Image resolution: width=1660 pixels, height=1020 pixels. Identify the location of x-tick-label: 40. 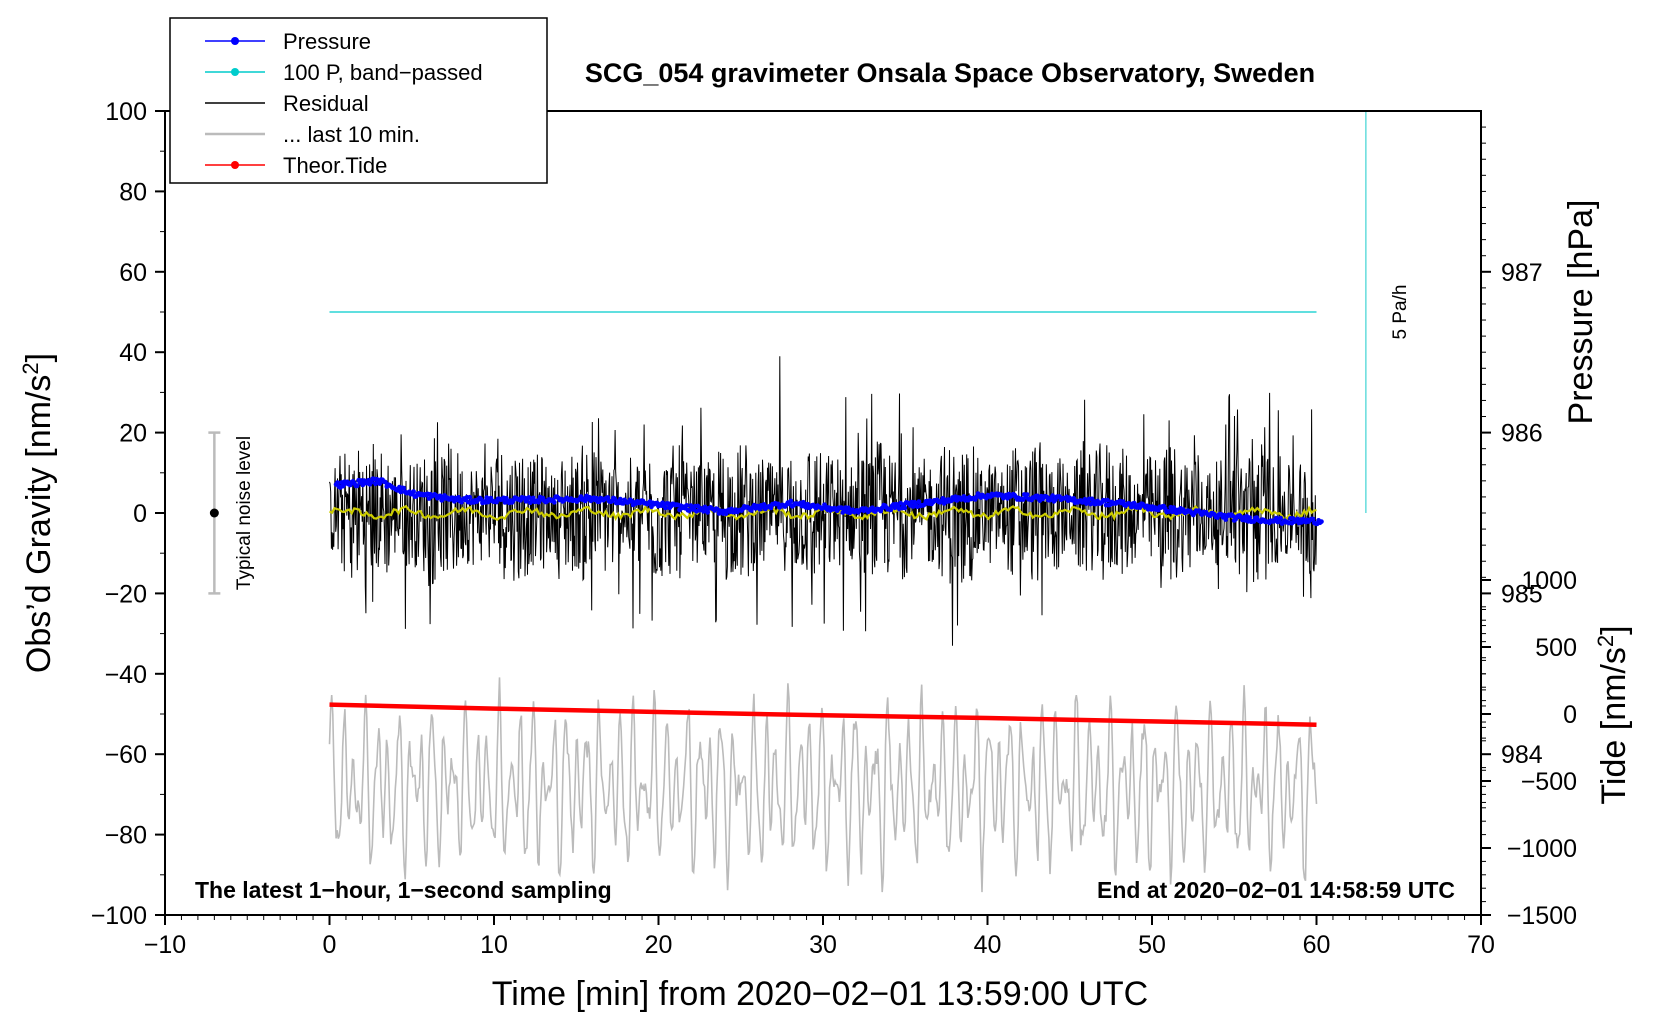
(988, 945).